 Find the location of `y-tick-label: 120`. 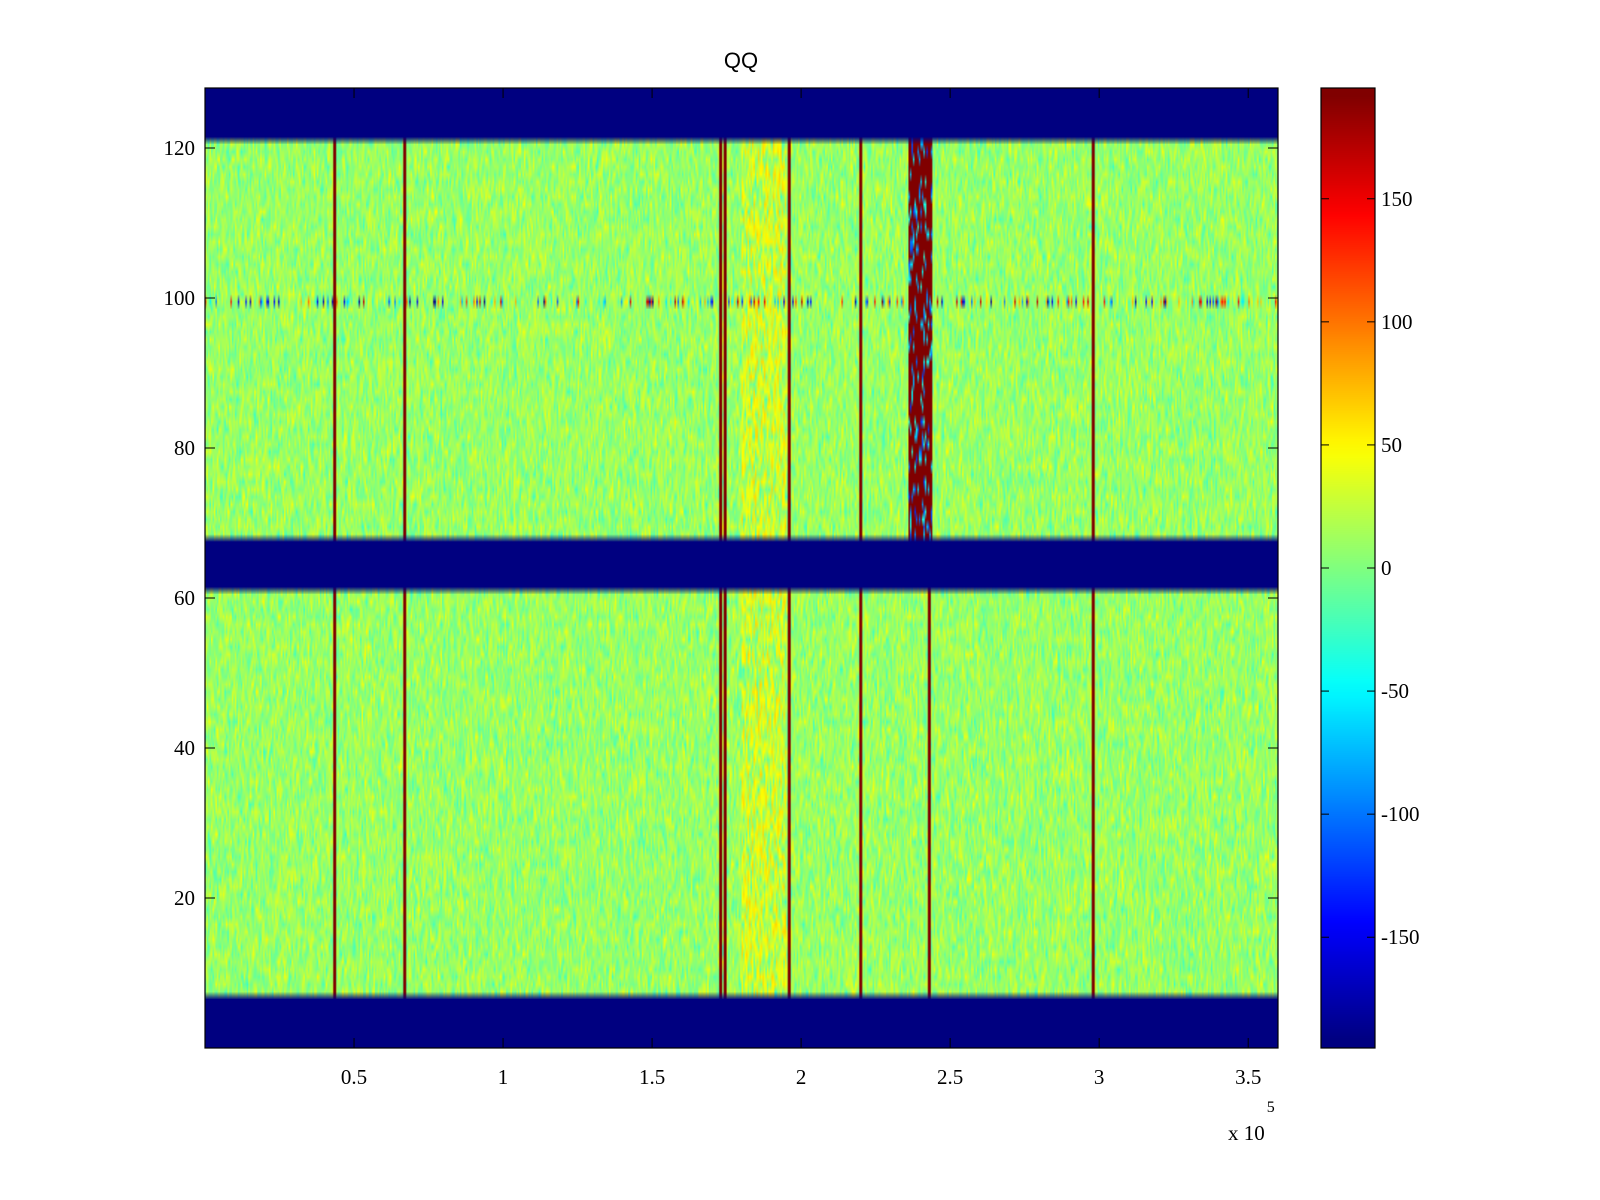

y-tick-label: 120 is located at coordinates (180, 148).